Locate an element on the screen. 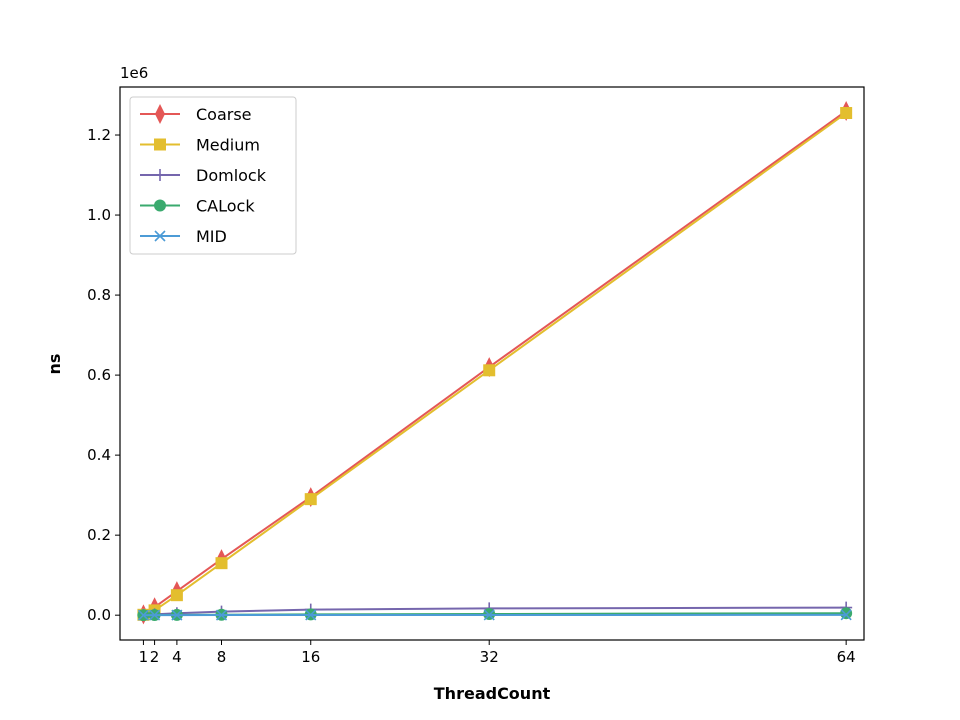  legend-item-domlock: Domlock is located at coordinates (203, 175).